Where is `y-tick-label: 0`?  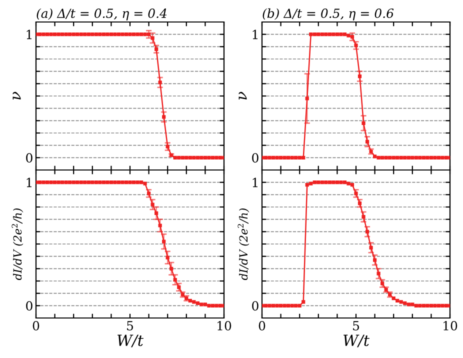
y-tick-label: 0 is located at coordinates (255, 306).